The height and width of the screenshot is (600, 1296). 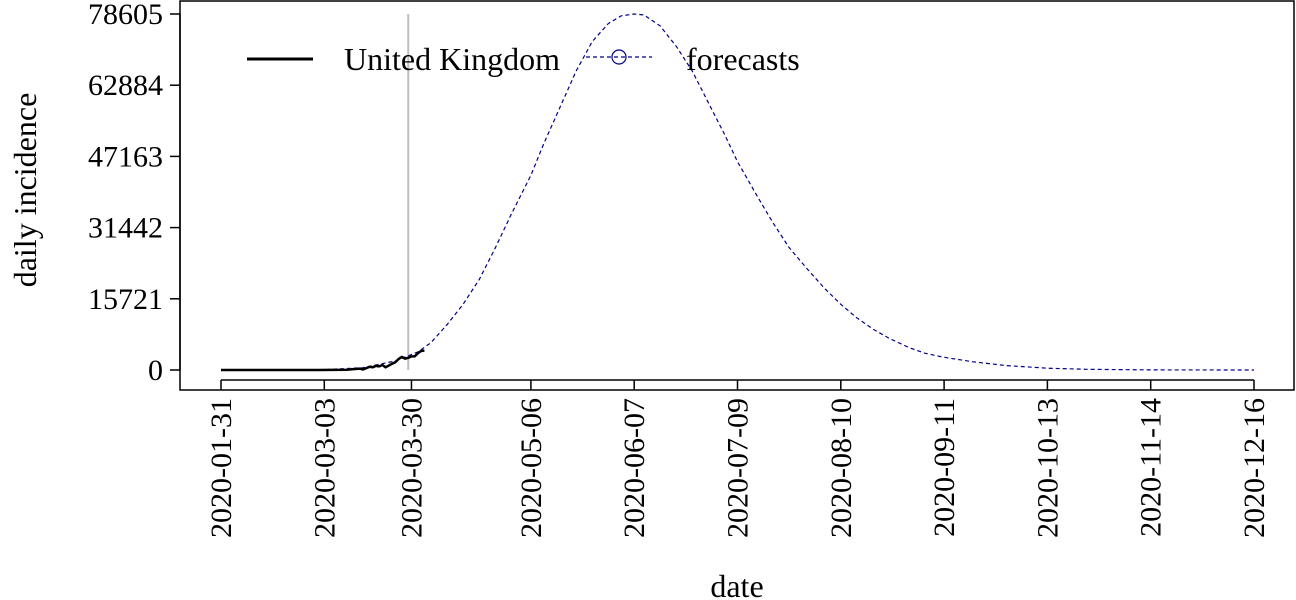 I want to click on x-tick-label-7: 2020-09-11, so click(x=944, y=467).